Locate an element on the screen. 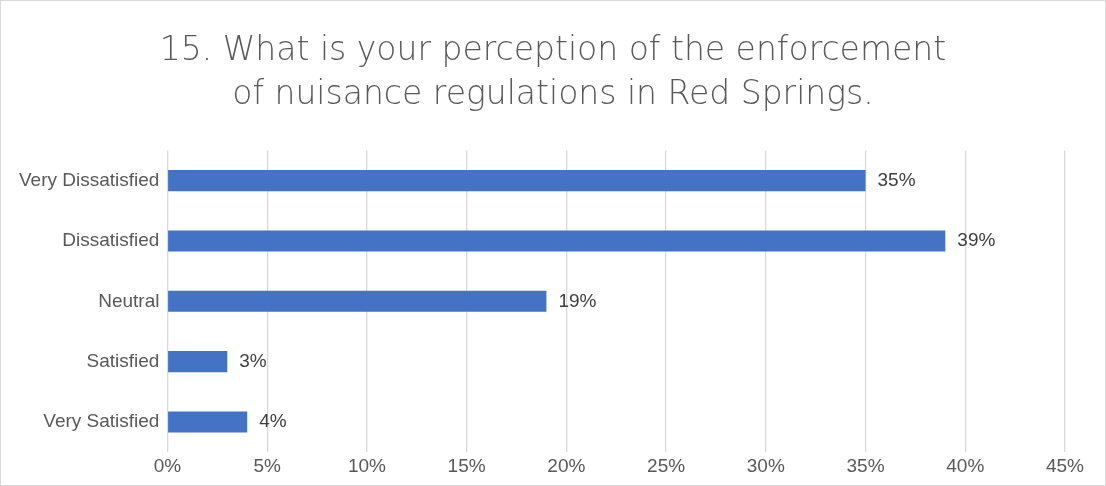 The width and height of the screenshot is (1106, 486). x-tick-label: 35% is located at coordinates (865, 465).